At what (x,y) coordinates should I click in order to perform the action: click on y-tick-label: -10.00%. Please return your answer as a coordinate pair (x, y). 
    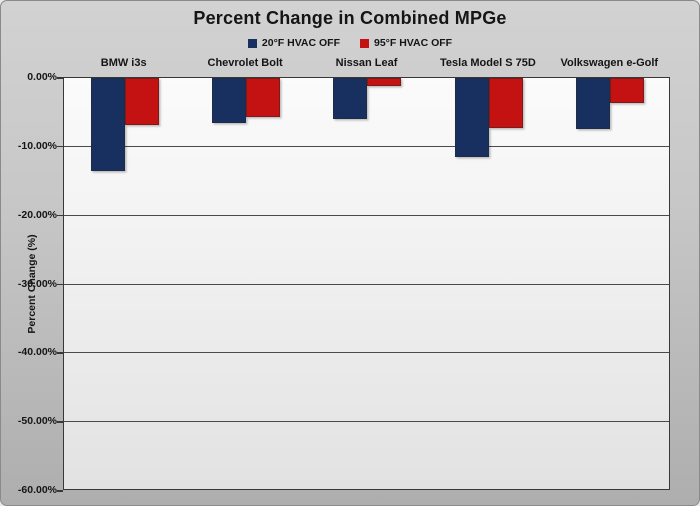
    Looking at the image, I should click on (37, 145).